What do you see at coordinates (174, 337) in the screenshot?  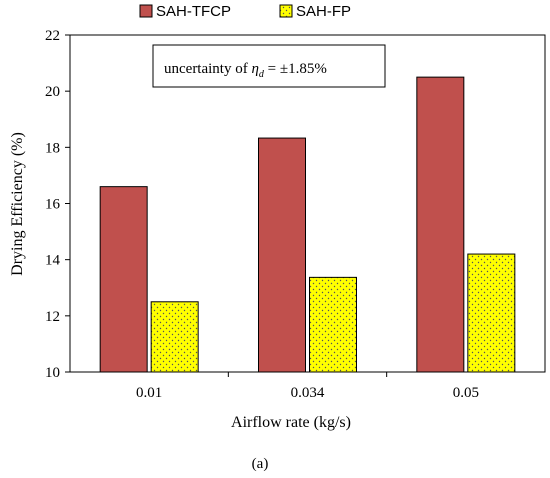 I see `bar-sah-fp-0.01` at bounding box center [174, 337].